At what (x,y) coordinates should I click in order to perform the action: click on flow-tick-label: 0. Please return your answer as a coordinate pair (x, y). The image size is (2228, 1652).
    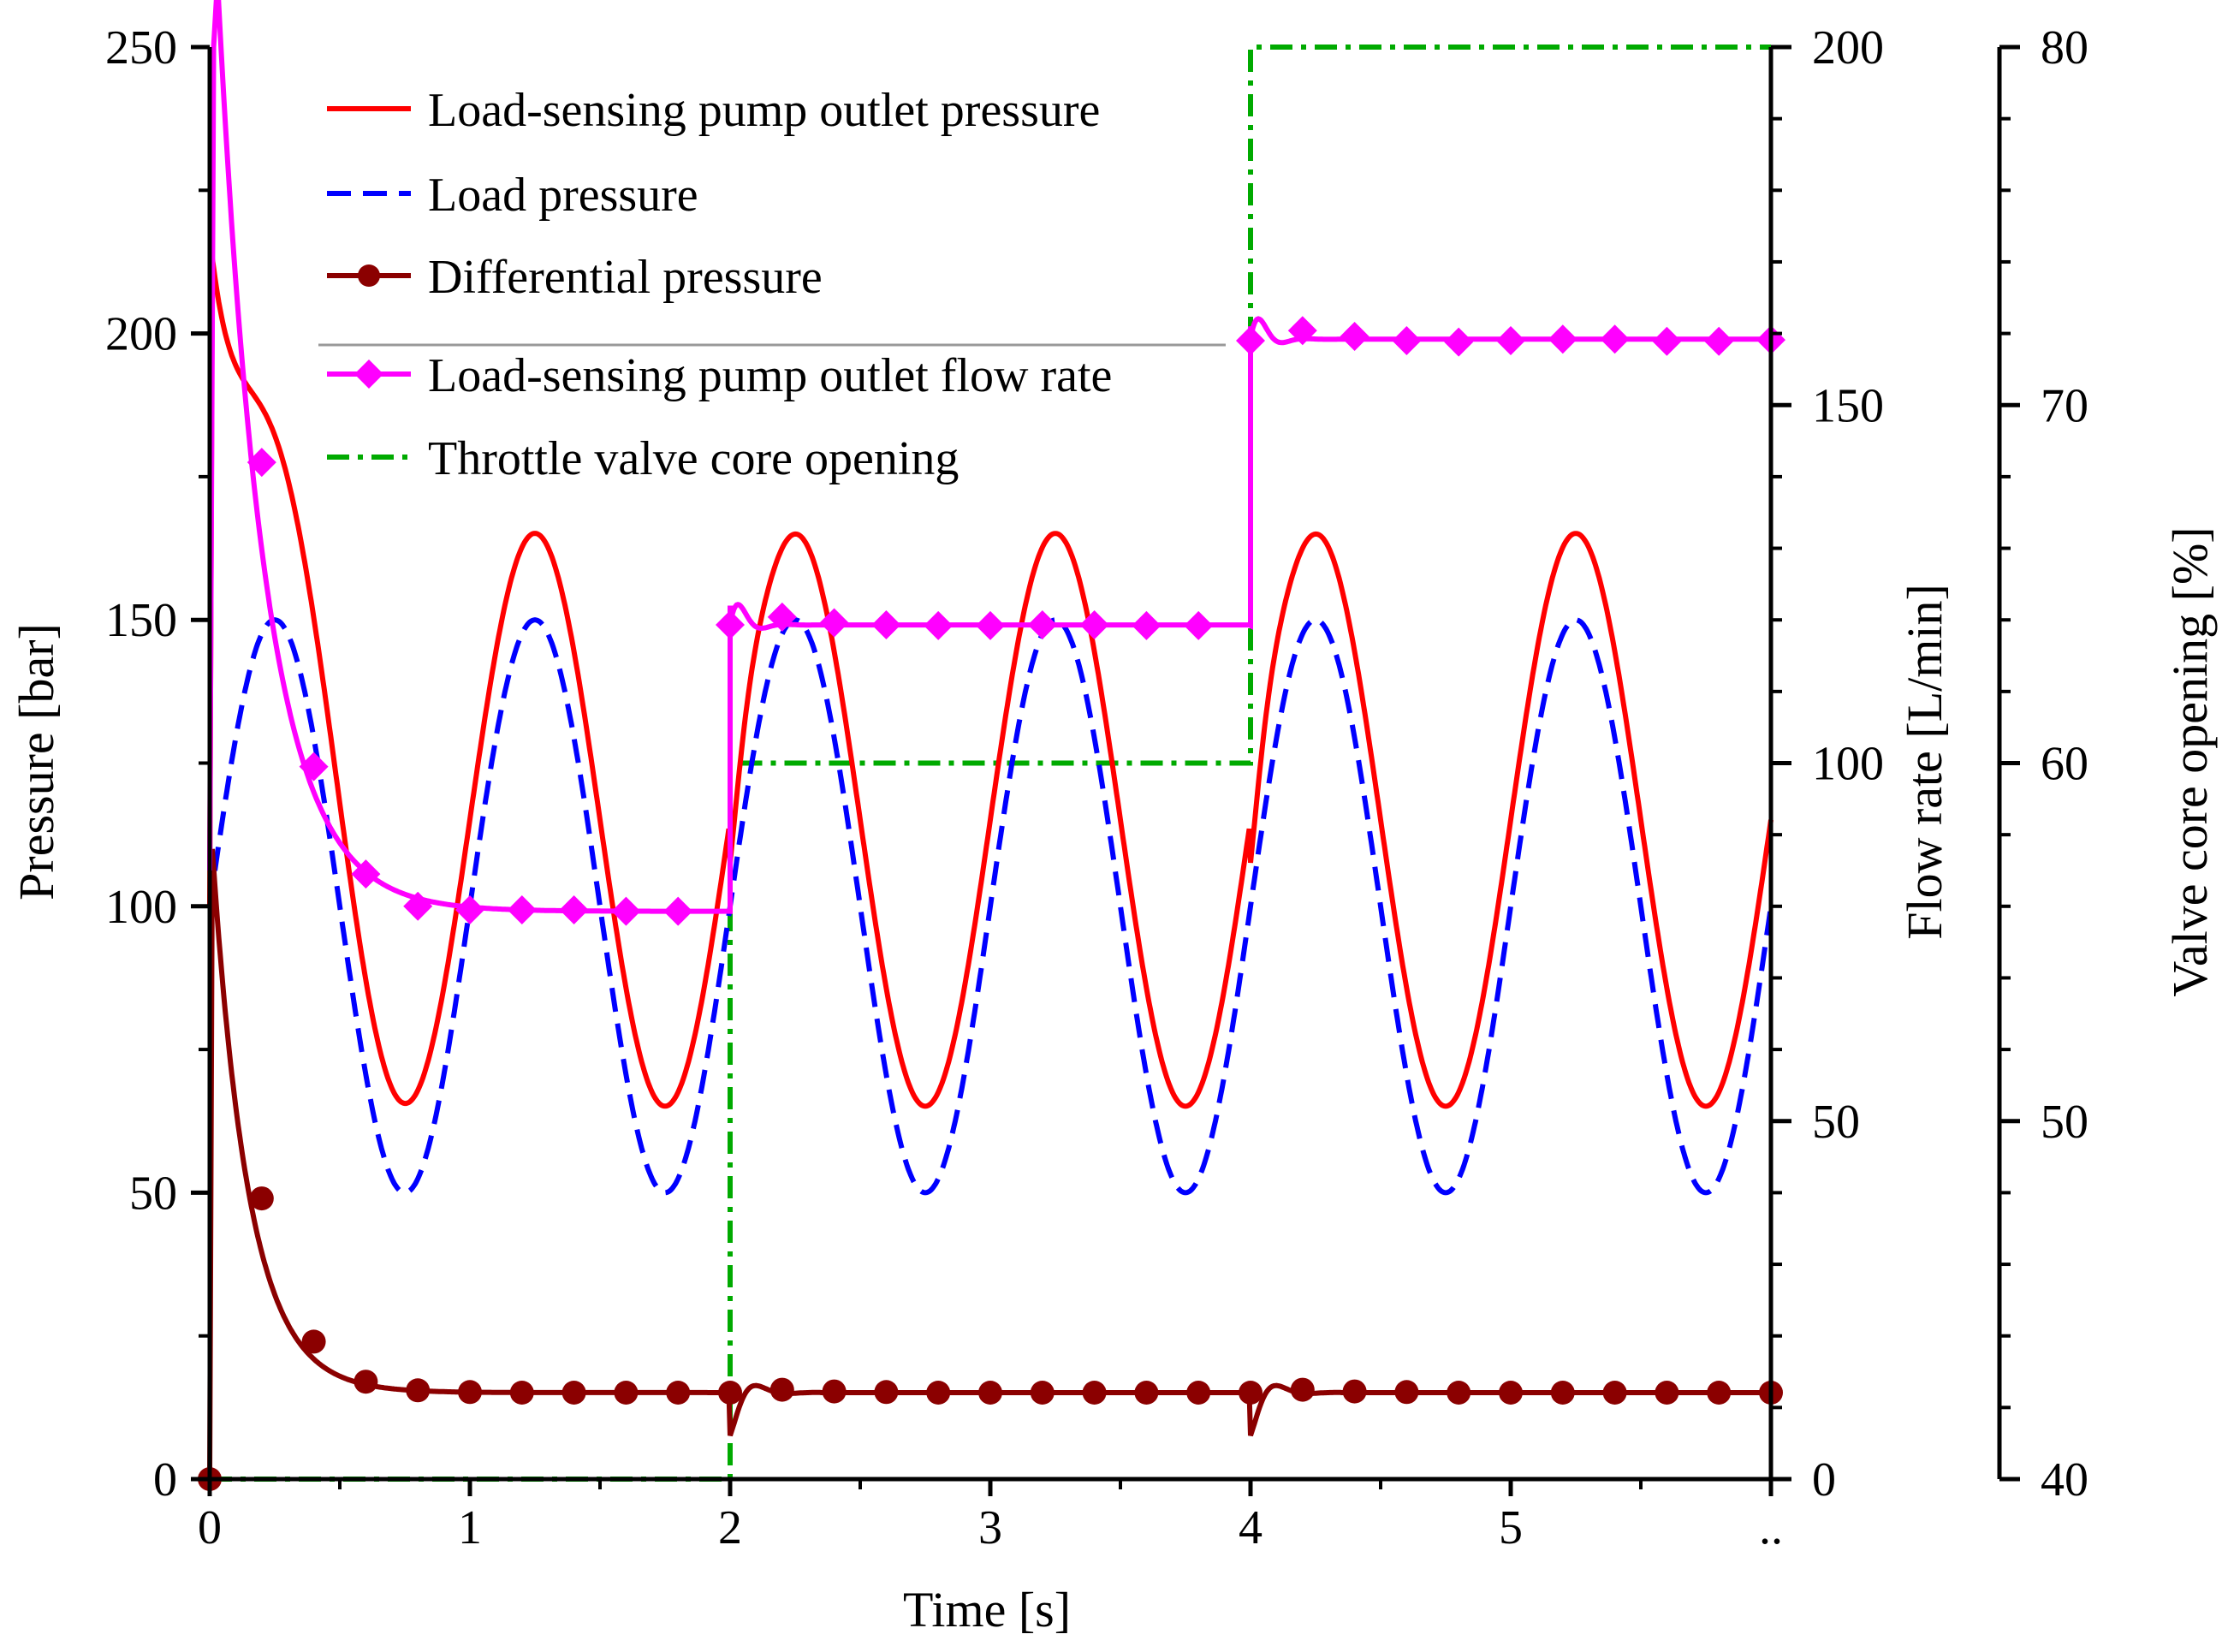
    Looking at the image, I should click on (1824, 1479).